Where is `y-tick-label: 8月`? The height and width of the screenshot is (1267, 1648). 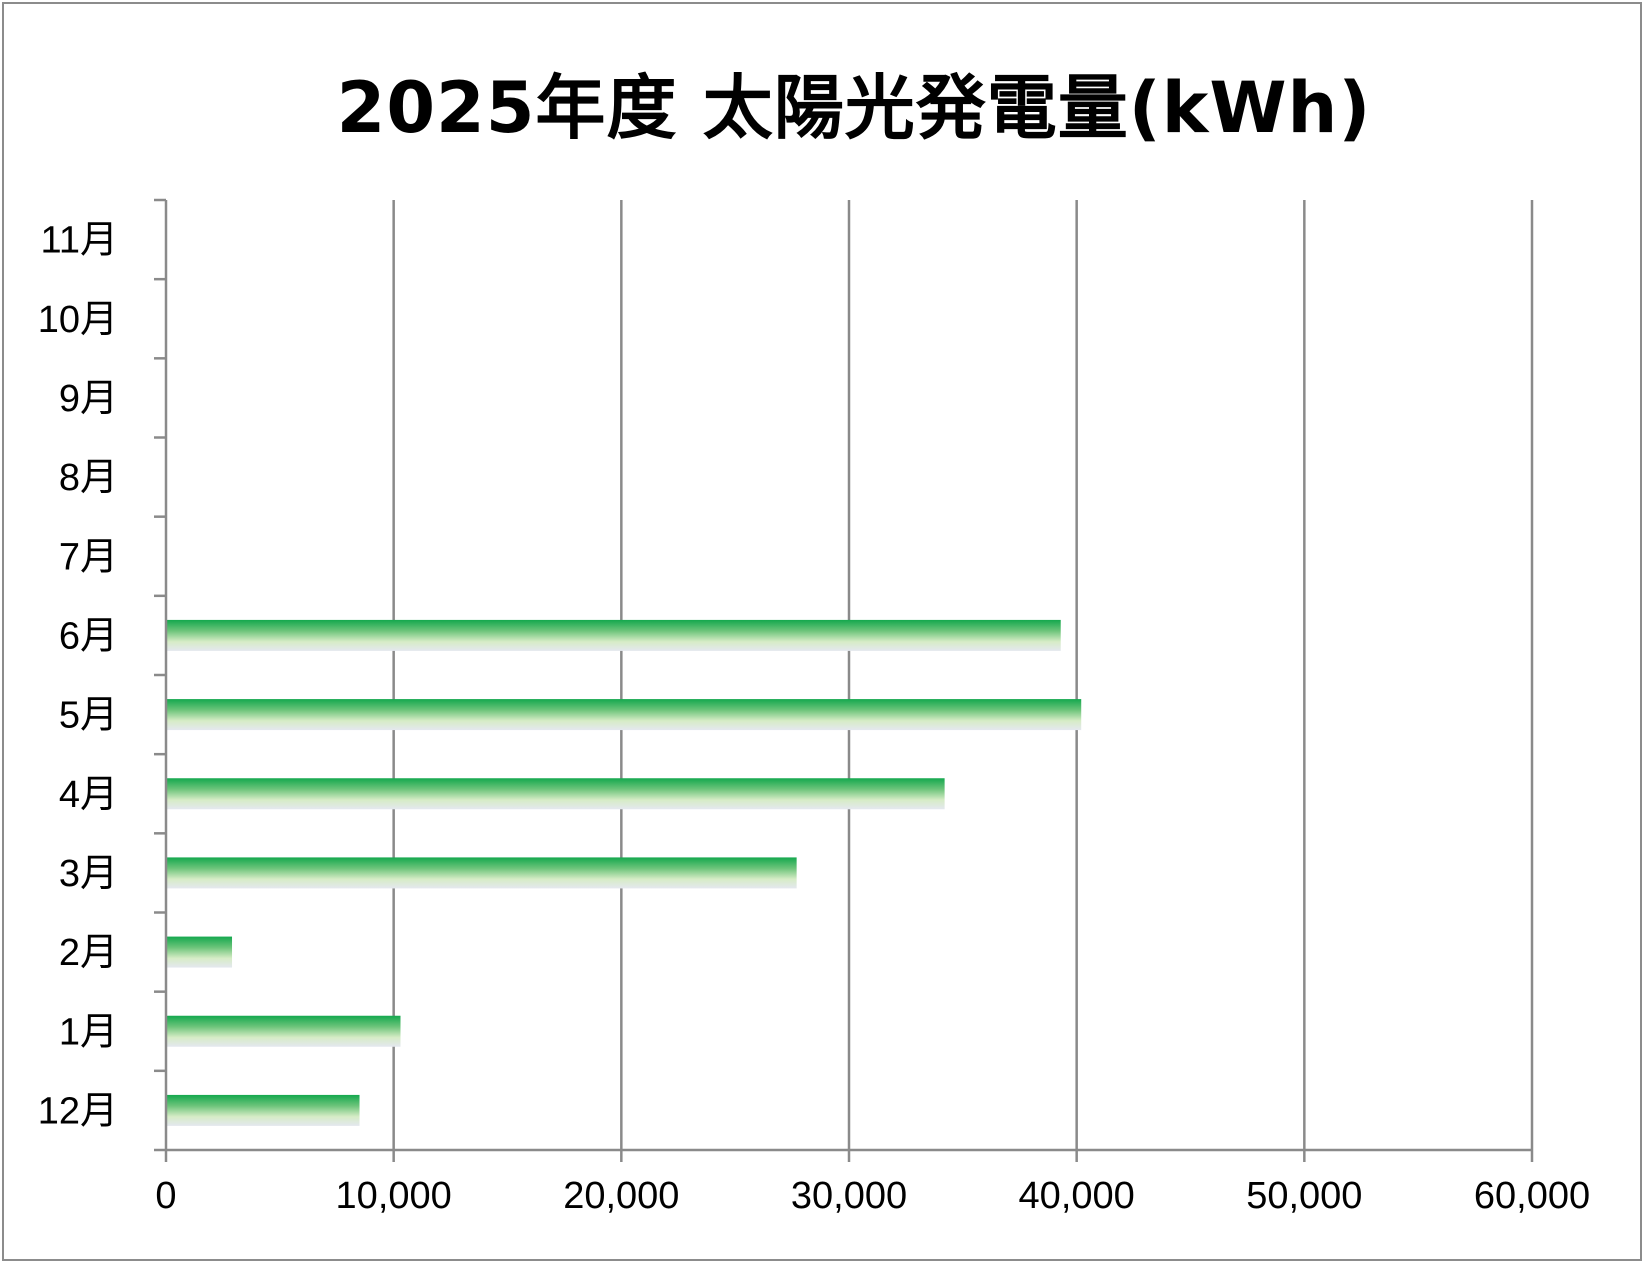 y-tick-label: 8月 is located at coordinates (88, 478).